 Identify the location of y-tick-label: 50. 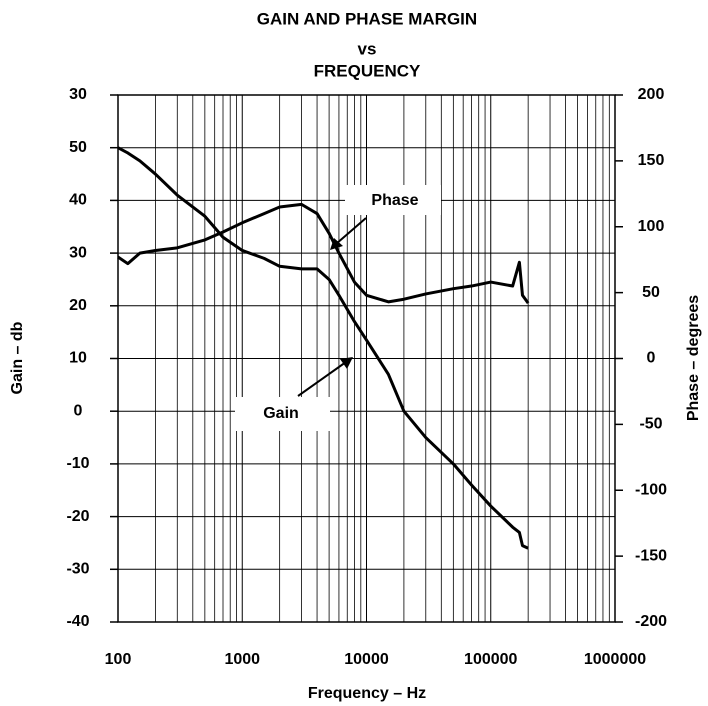
(78, 147).